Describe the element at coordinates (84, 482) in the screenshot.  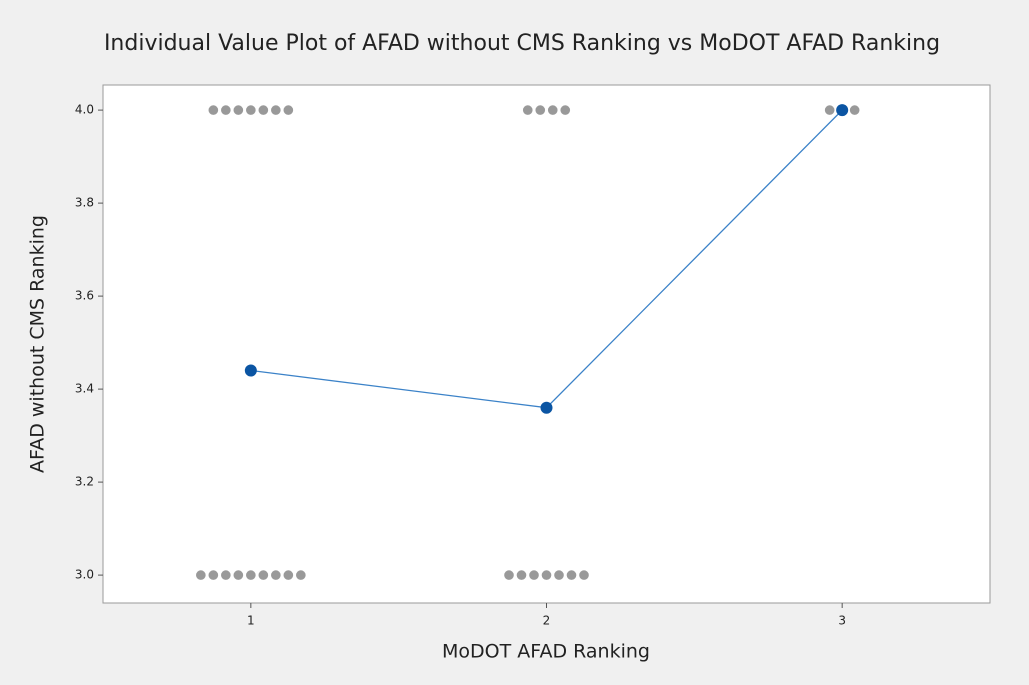
I see `y-tick-label: 3.2` at that location.